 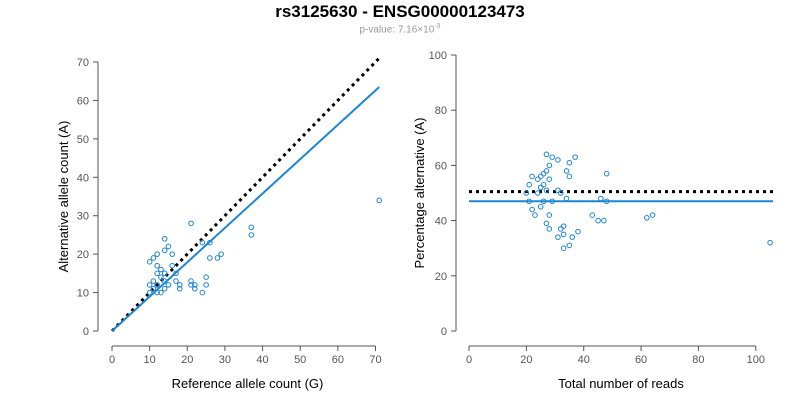 I want to click on right-y-axis-title: Percentage alternative (A), so click(x=419, y=192).